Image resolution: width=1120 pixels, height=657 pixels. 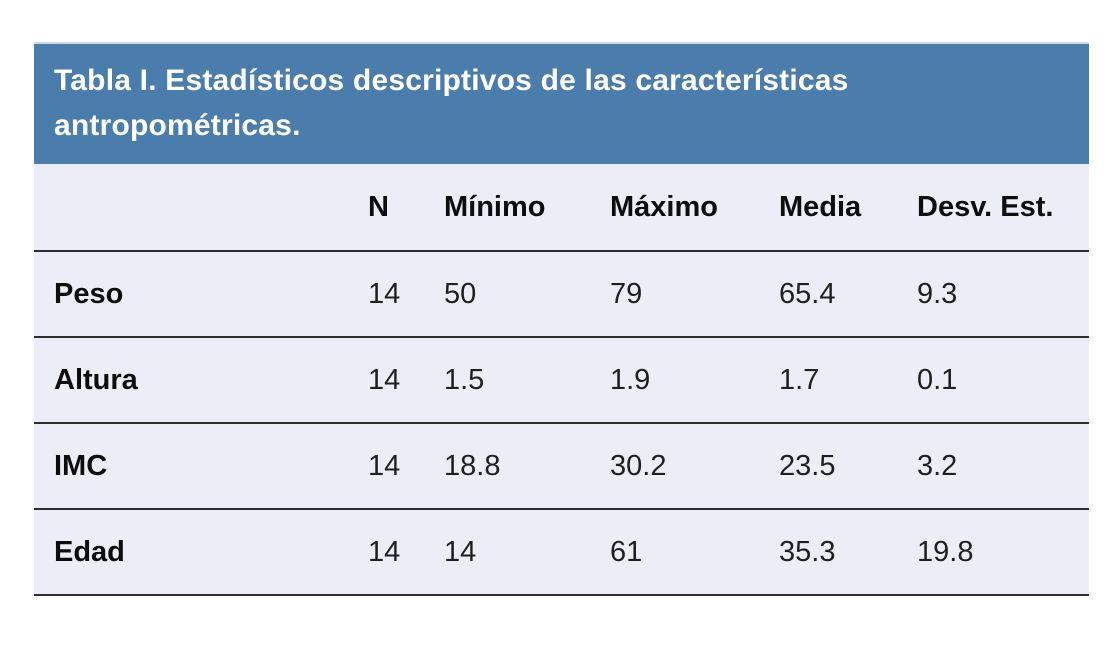 What do you see at coordinates (937, 293) in the screenshot?
I see `cell-desv-est: 9.3` at bounding box center [937, 293].